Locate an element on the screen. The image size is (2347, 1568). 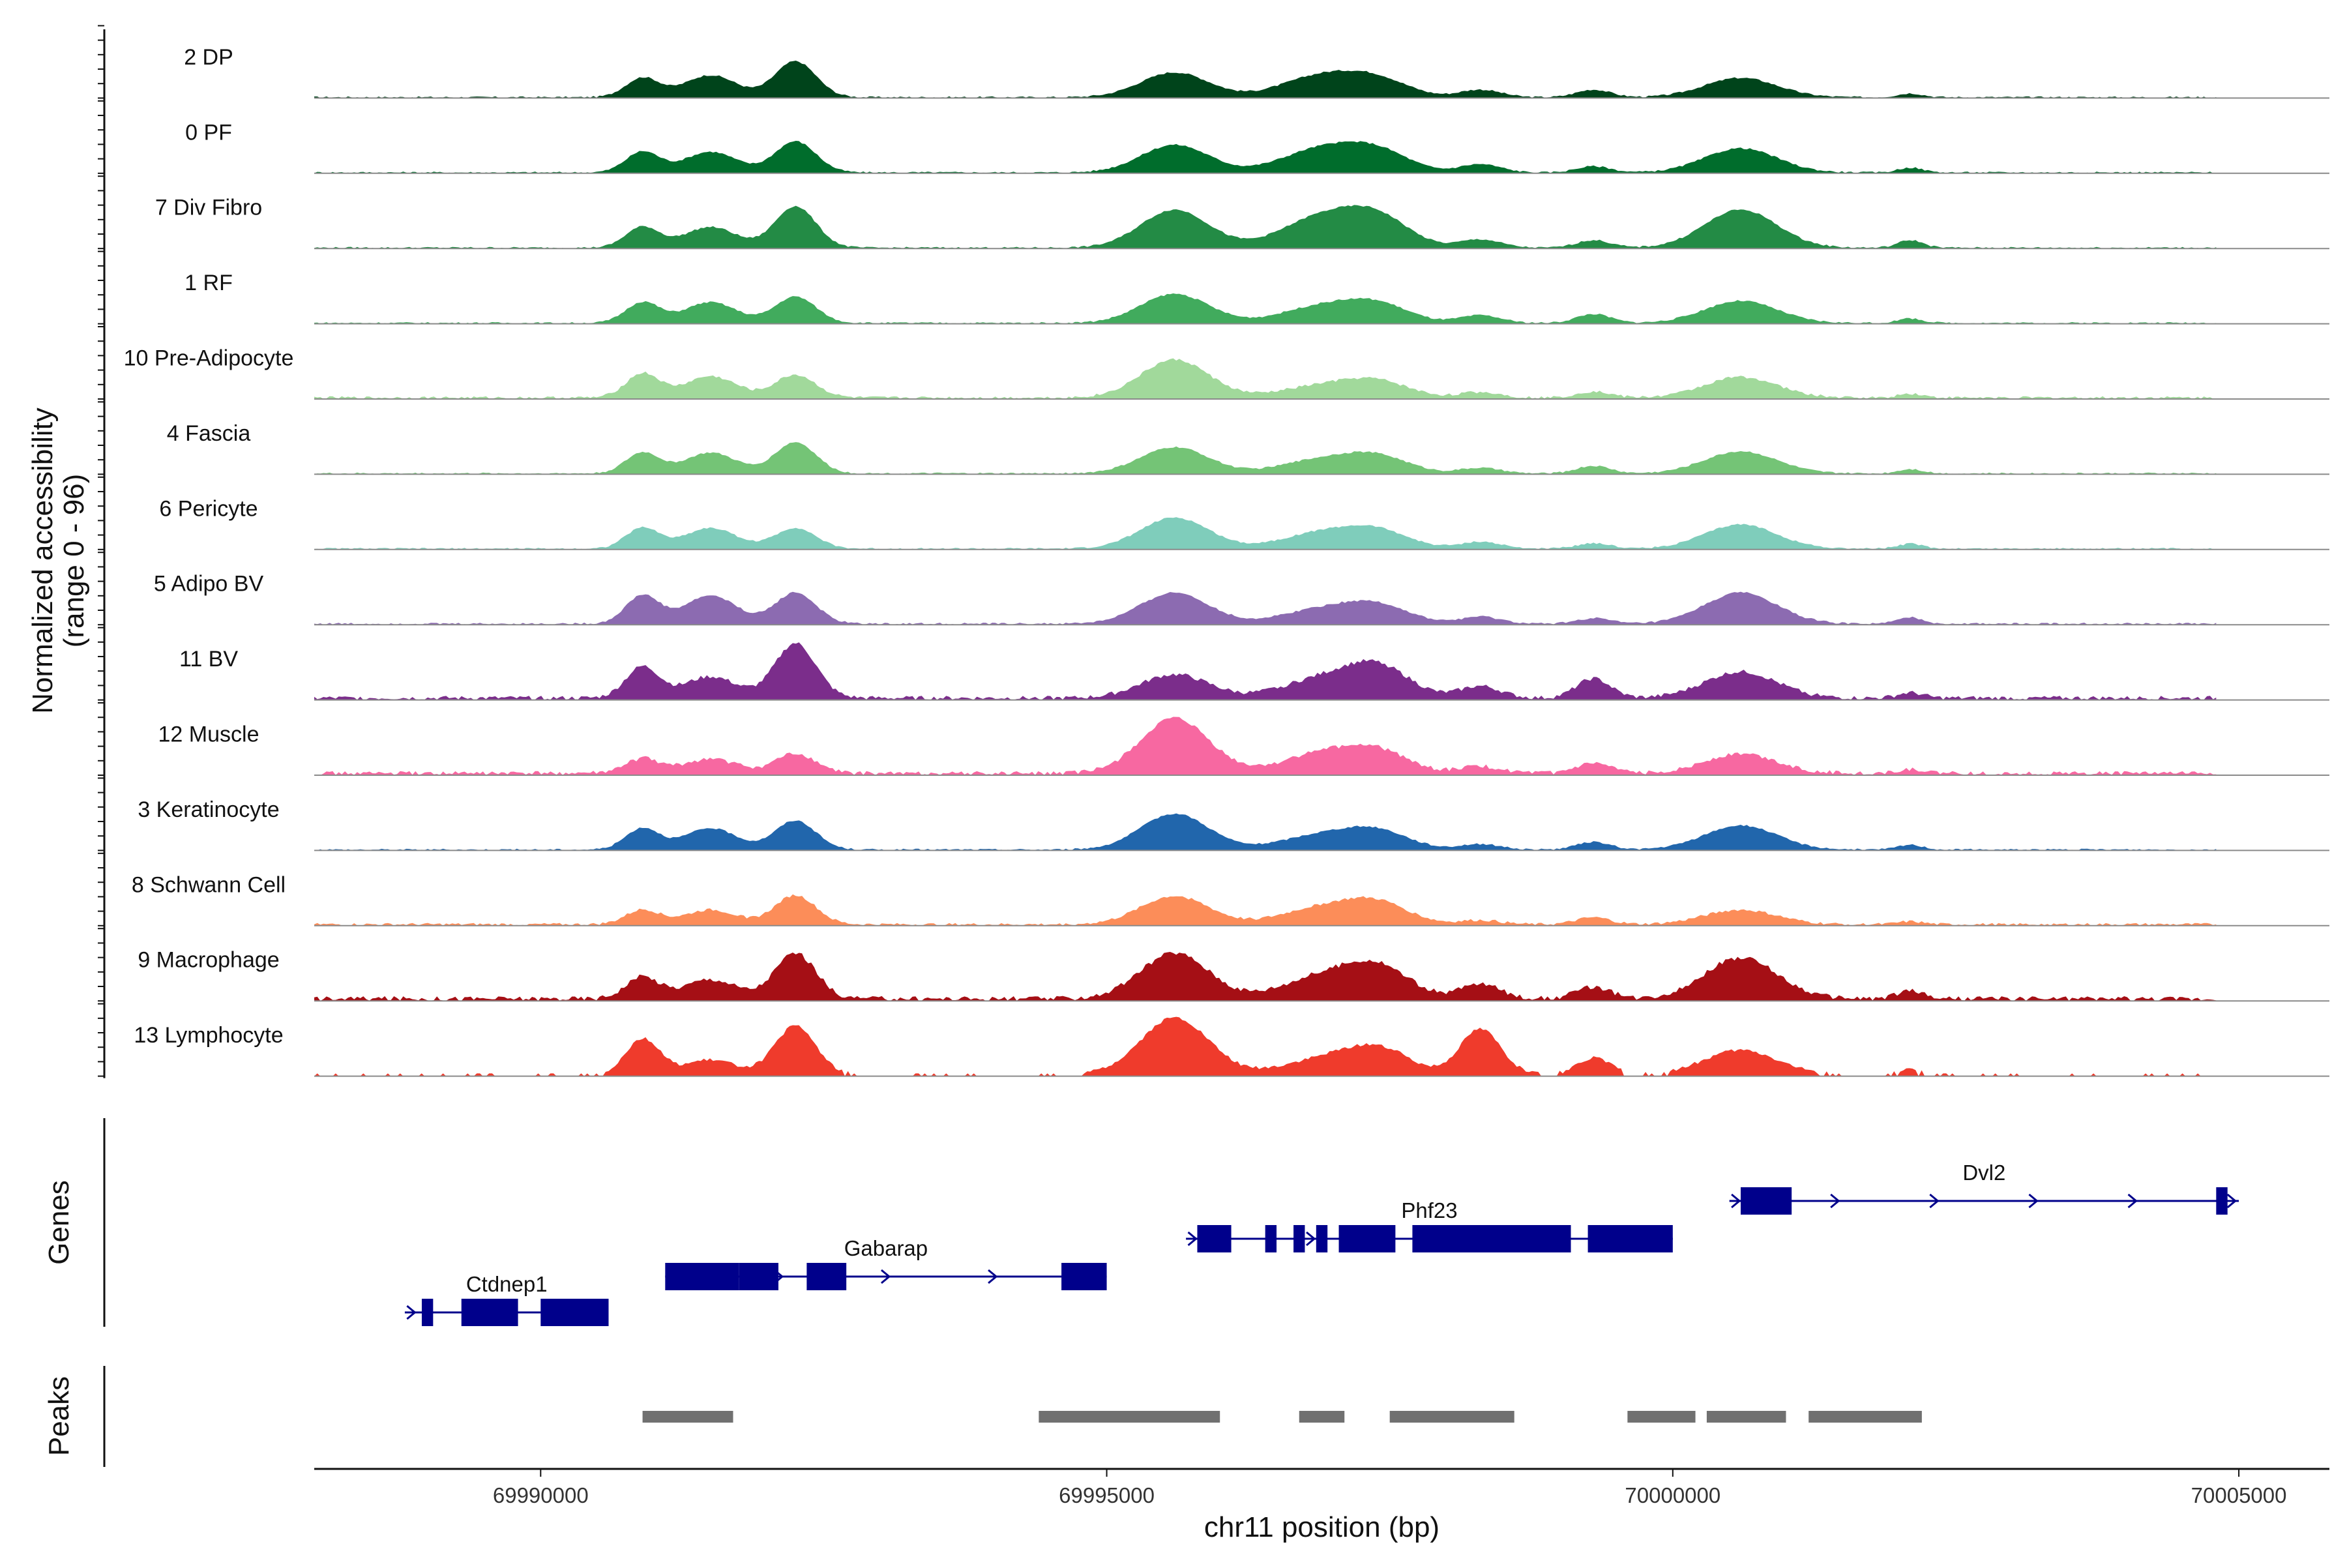
track-label-6: 6 Pericyte is located at coordinates (208, 509).